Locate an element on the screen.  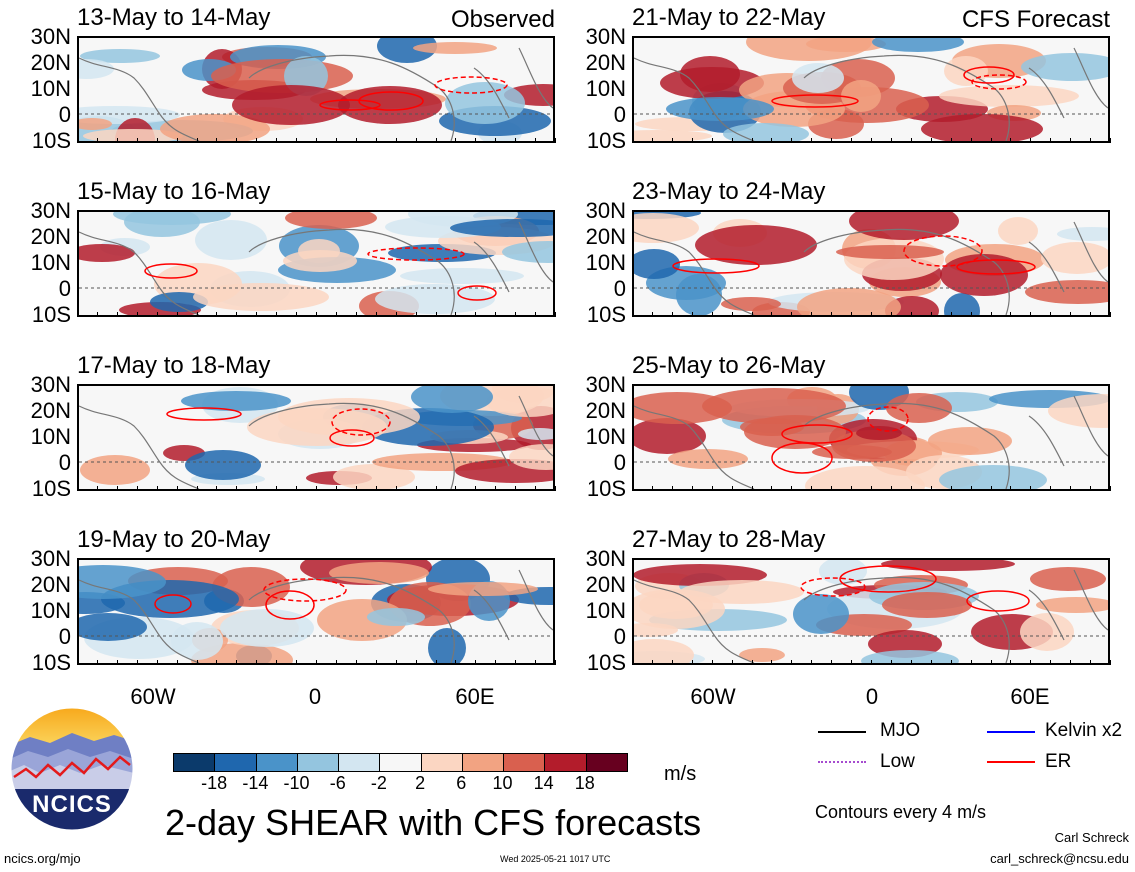
contour-note: Contours every 4 m/s is located at coordinates (901, 812).